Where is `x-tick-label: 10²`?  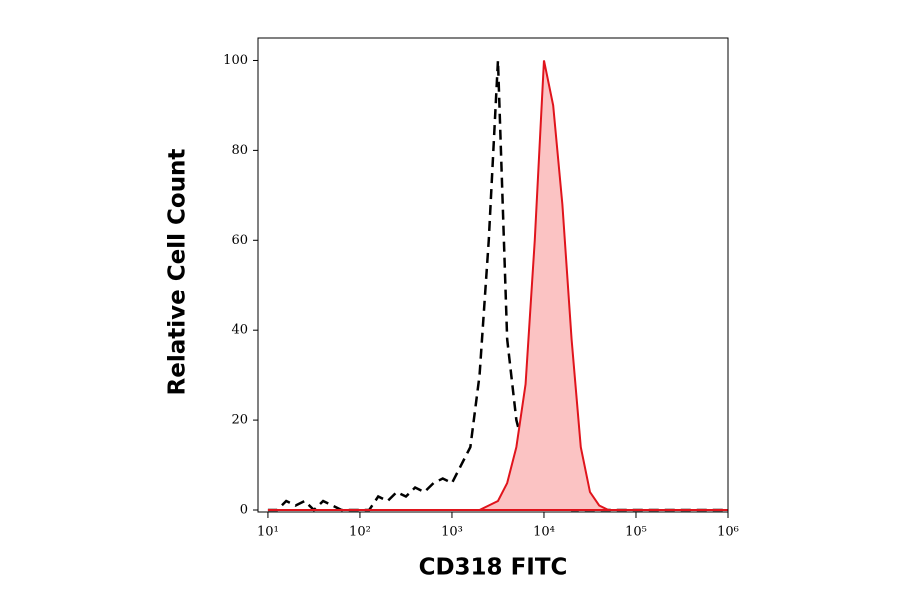 x-tick-label: 10² is located at coordinates (360, 532).